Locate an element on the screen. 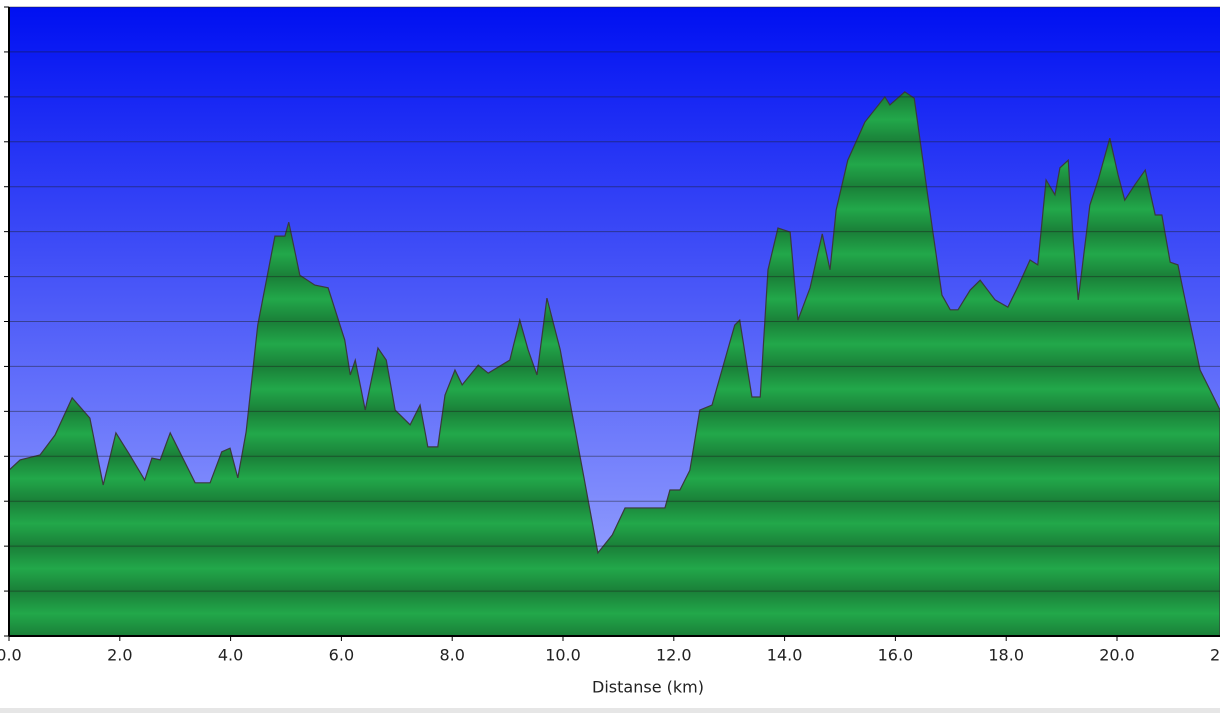 The image size is (1220, 713). x-tick-label: 12.0 is located at coordinates (674, 655).